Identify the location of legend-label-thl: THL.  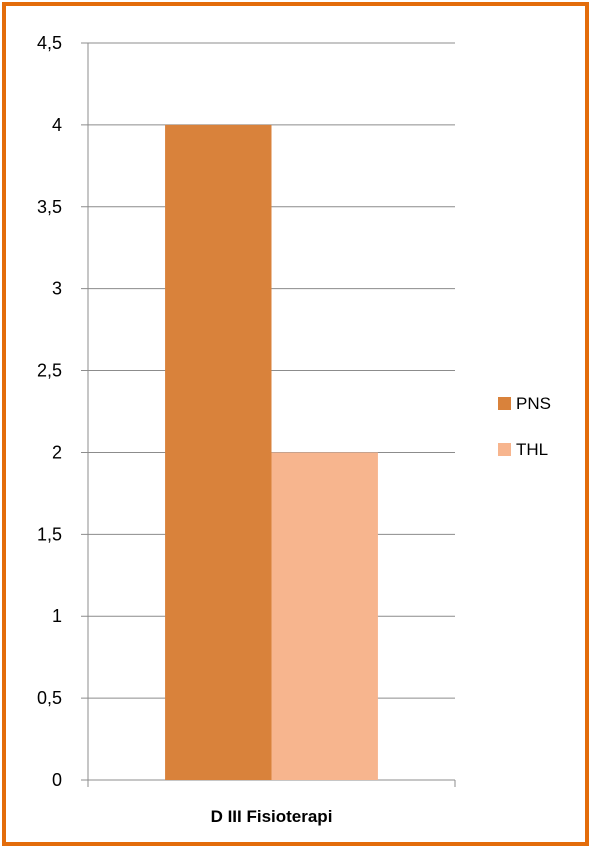
(532, 449).